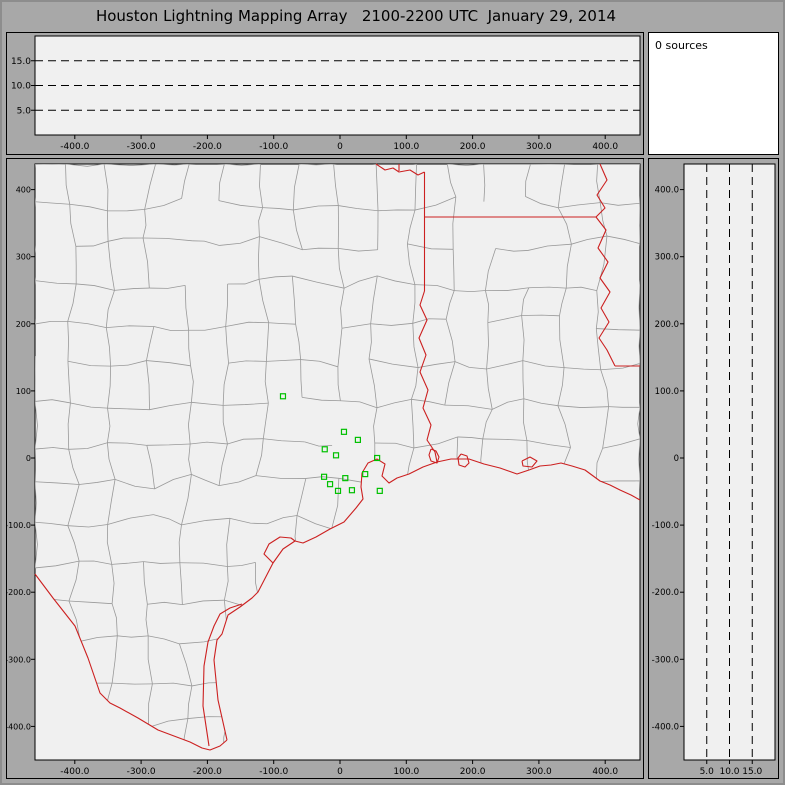 The height and width of the screenshot is (785, 785). I want to click on plot-box, so click(729, 462).